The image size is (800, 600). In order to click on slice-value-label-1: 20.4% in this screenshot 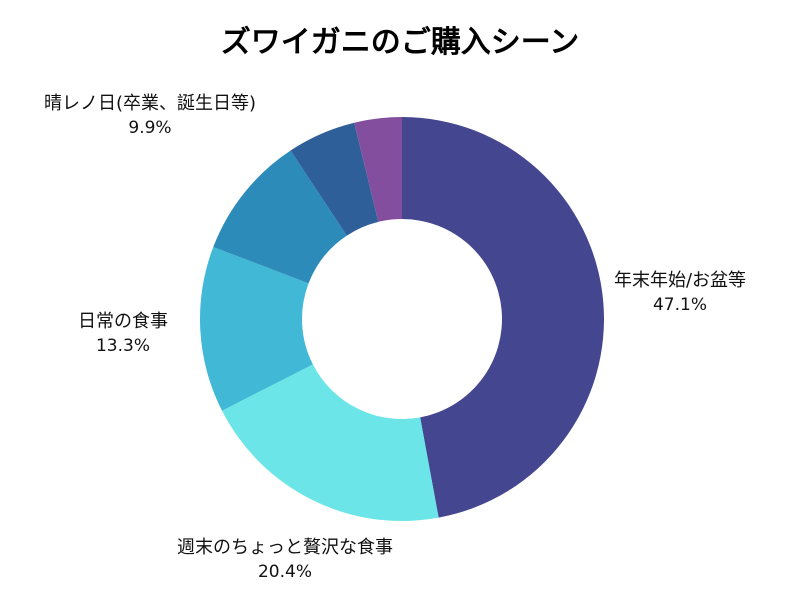, I will do `click(285, 572)`.